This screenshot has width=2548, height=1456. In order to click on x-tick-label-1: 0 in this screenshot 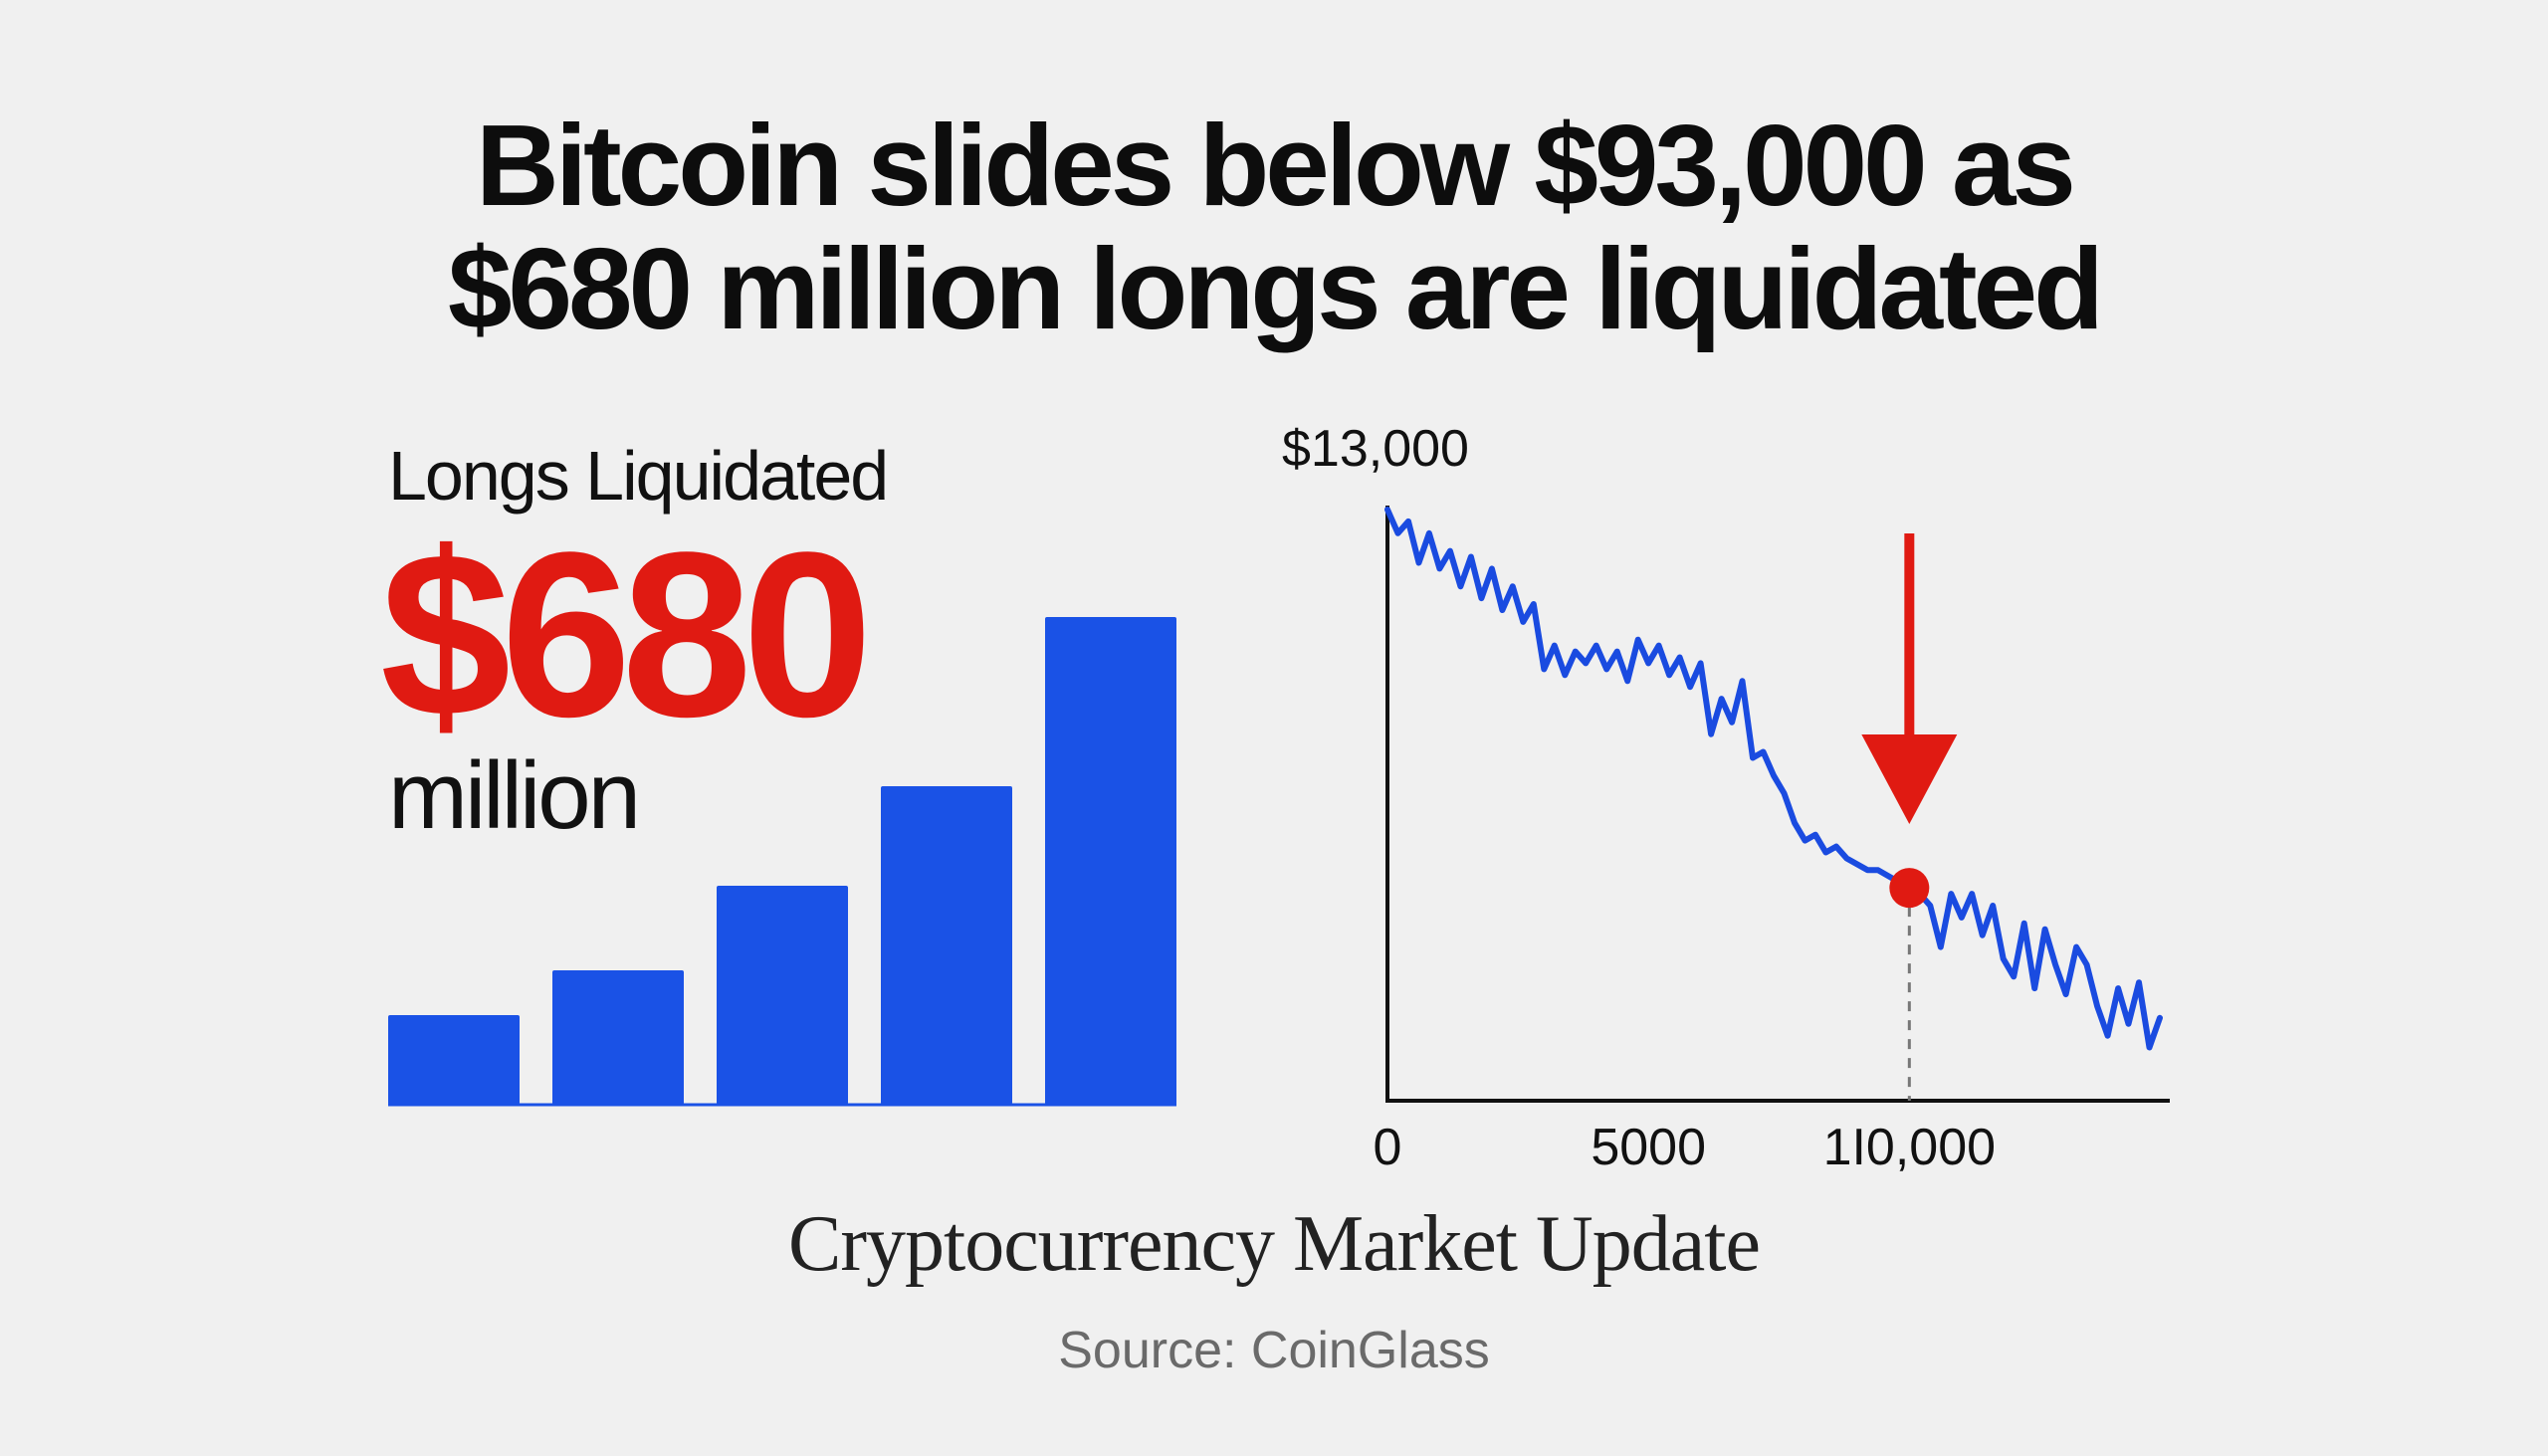, I will do `click(1388, 1146)`.